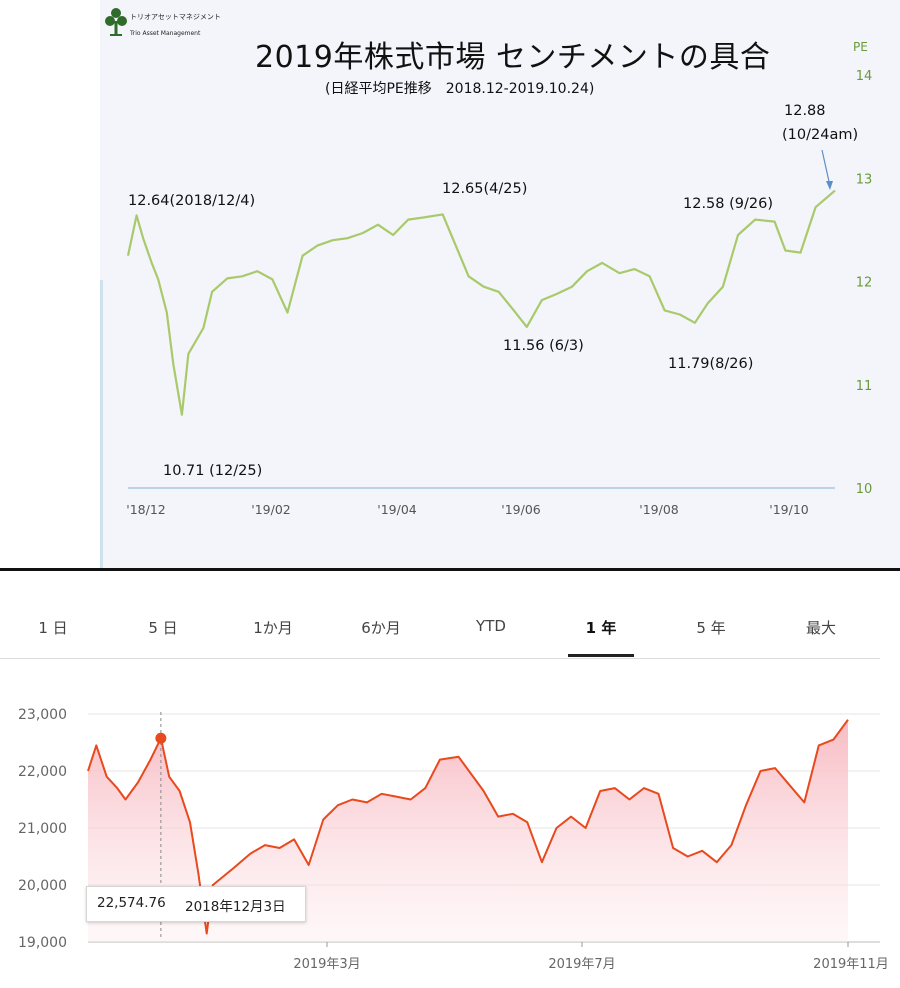 The width and height of the screenshot is (900, 988). I want to click on tab-6-month: 6か月, so click(381, 628).